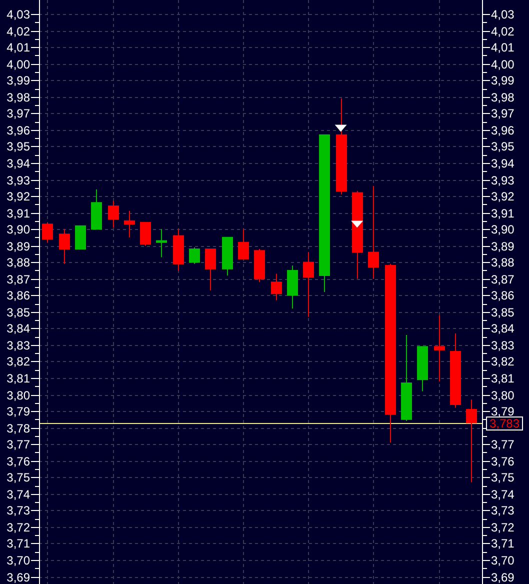  Describe the element at coordinates (503, 461) in the screenshot. I see `y2-tick-label: 3,76` at that location.